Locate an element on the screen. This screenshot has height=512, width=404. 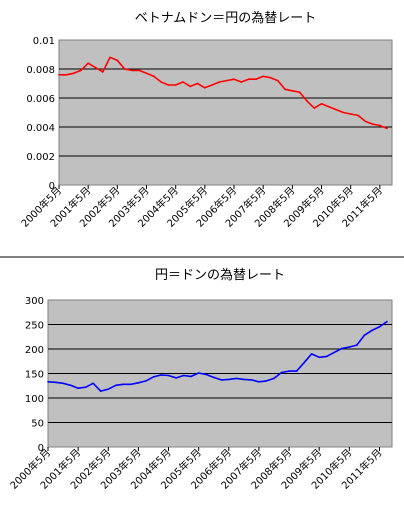
y-tick-label: 0.002 is located at coordinates (40, 157).